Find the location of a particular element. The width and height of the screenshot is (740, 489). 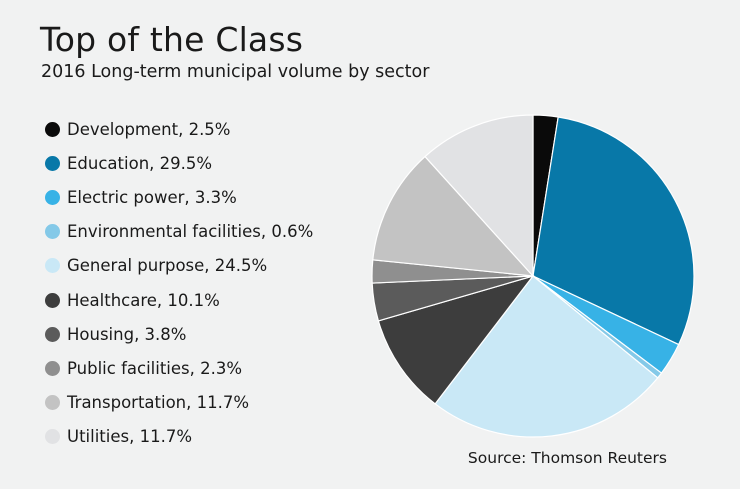

legend-item: Utilities, 11.7% is located at coordinates (179, 437).